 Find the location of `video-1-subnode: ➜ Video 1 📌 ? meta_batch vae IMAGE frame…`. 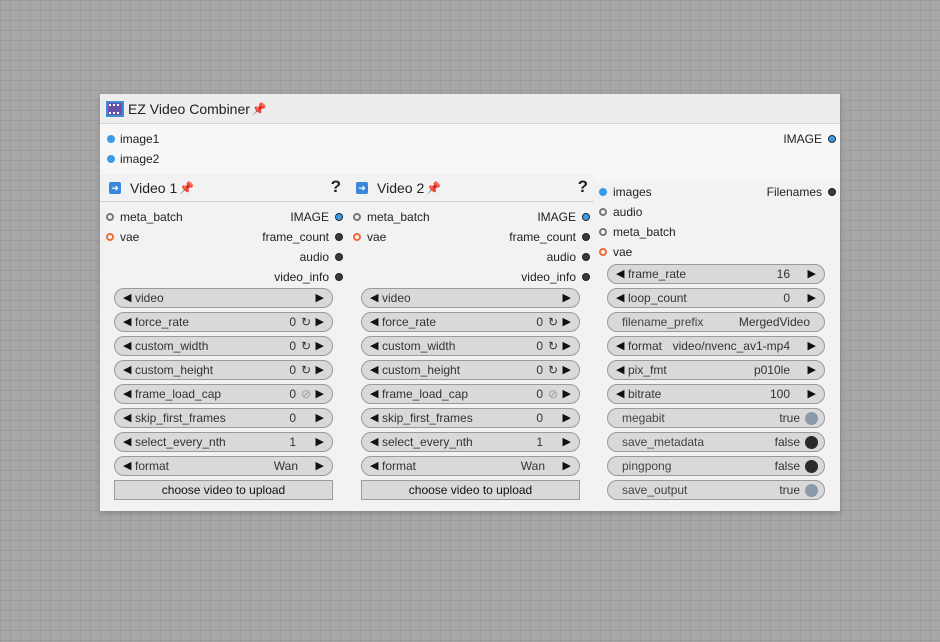

video-1-subnode: ➜ Video 1 📌 ? meta_batch vae IMAGE frame… is located at coordinates (223, 342).